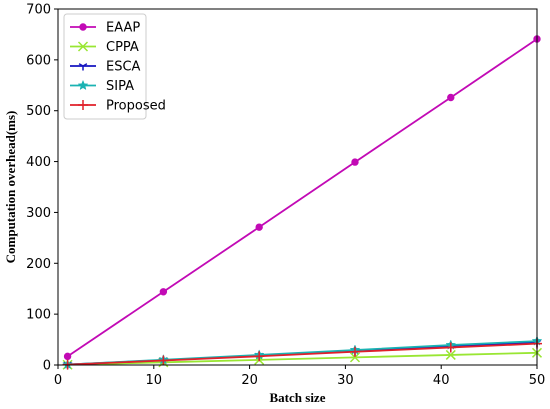 The image size is (550, 409). I want to click on legend-label: CPPA, so click(122, 47).